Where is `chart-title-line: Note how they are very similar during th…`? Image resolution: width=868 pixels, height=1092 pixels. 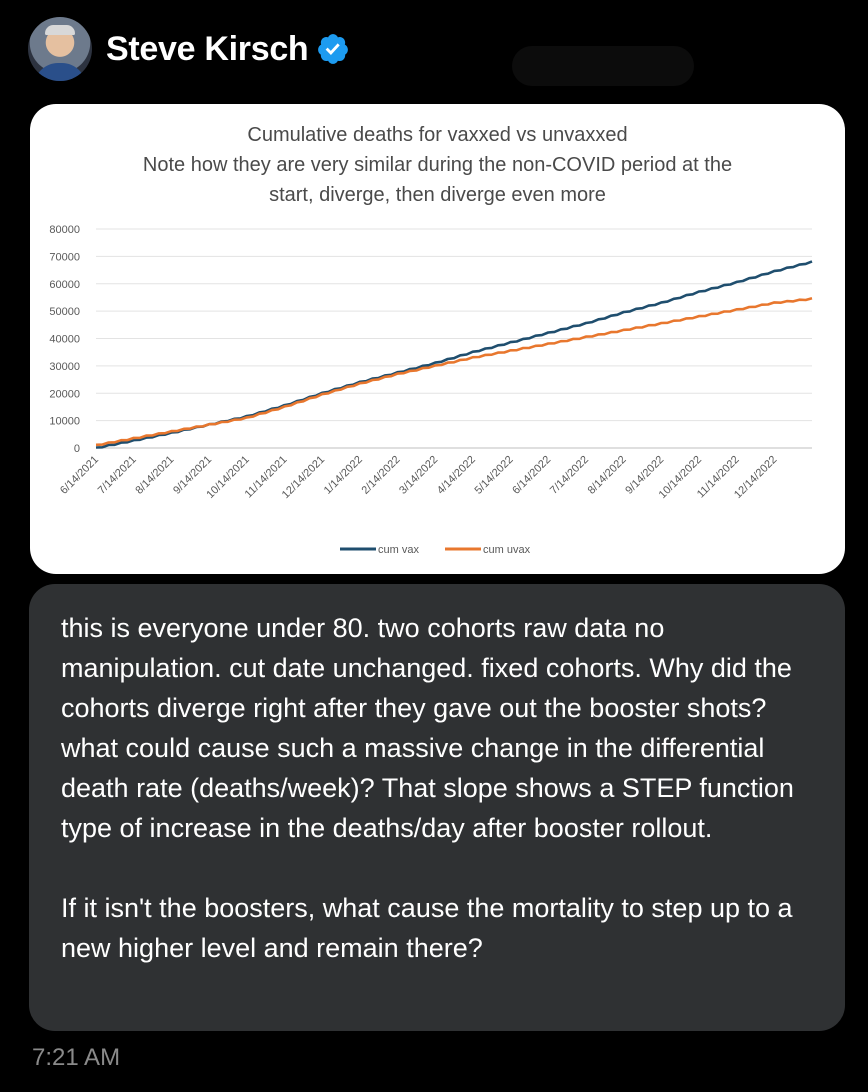
chart-title-line: Note how they are very similar during th… is located at coordinates (437, 165).